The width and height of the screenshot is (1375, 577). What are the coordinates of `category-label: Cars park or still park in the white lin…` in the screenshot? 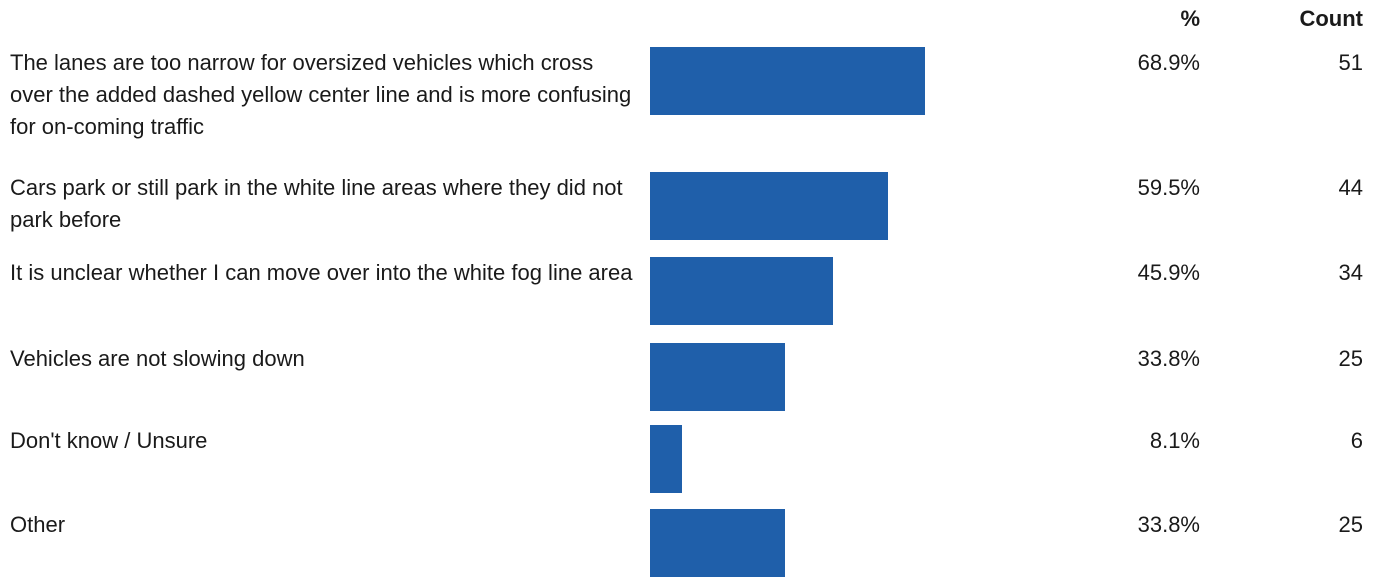 It's located at (316, 203).